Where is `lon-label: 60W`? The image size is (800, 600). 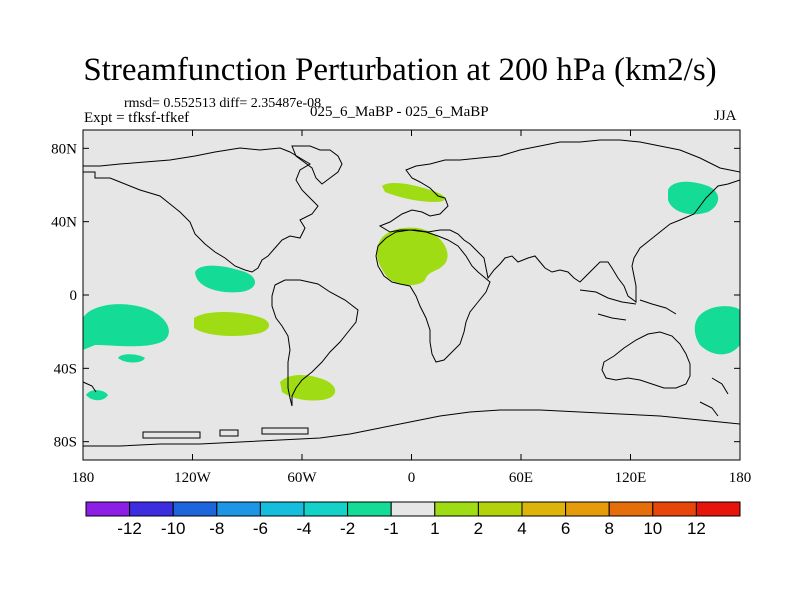 lon-label: 60W is located at coordinates (302, 478).